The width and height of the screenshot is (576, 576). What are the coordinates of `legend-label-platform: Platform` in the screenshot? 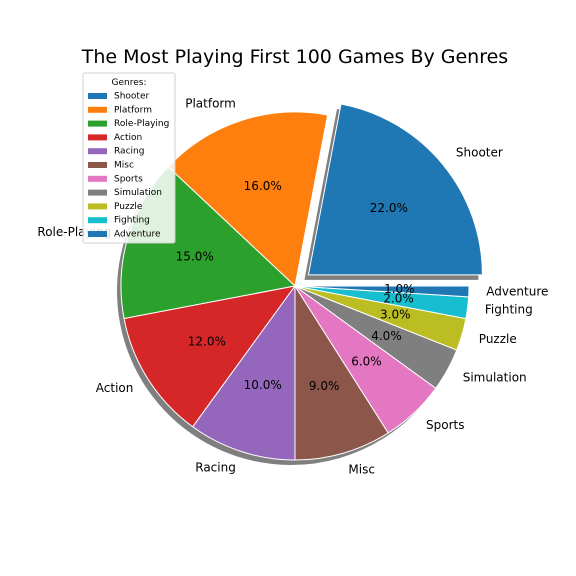 It's located at (133, 110).